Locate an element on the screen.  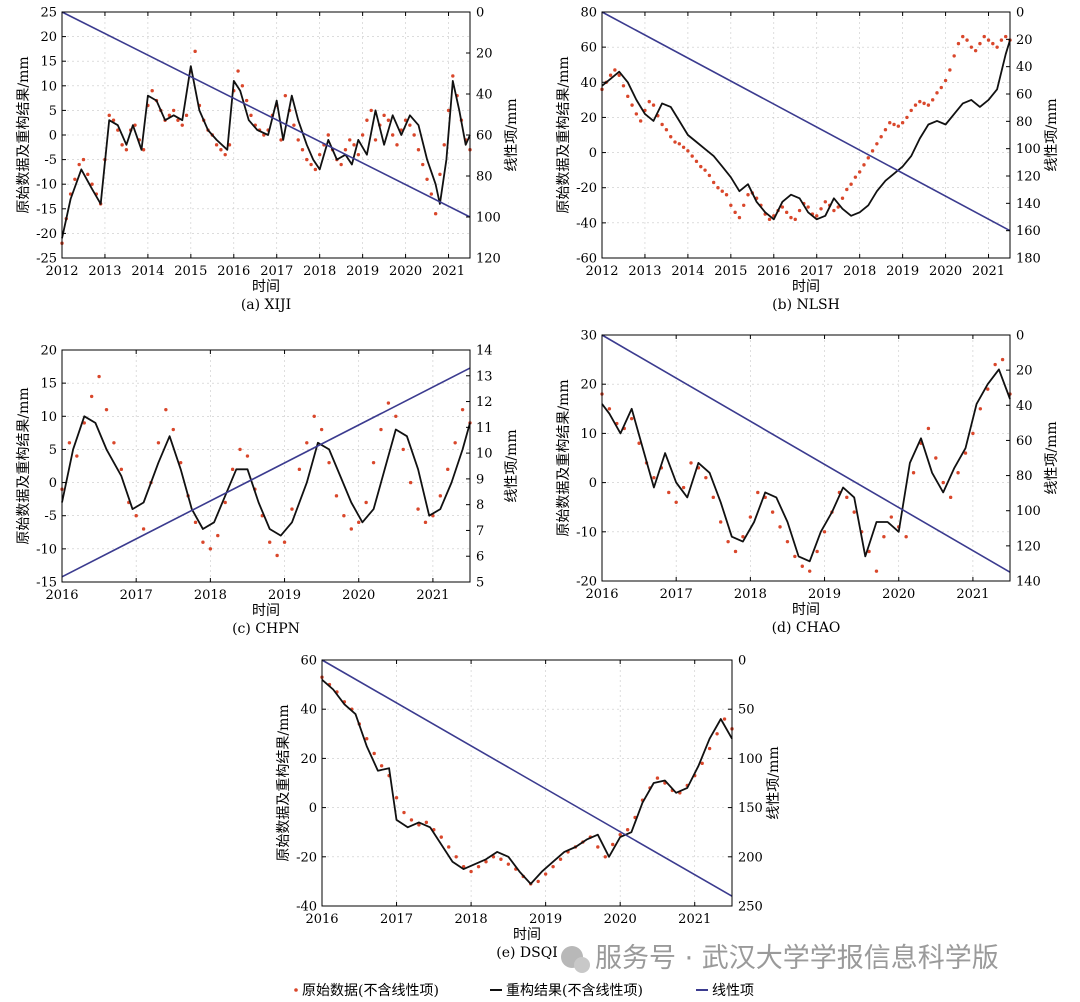
y2-tick-label: 100 is located at coordinates (1028, 149).